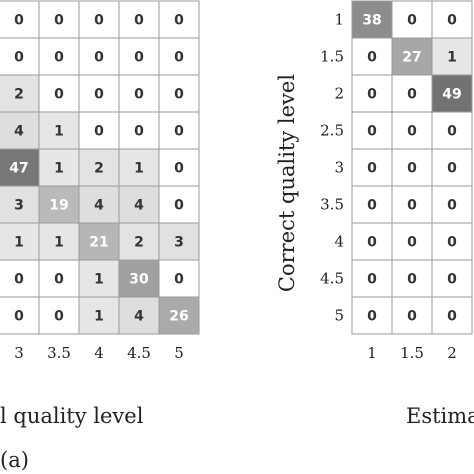 This screenshot has width=474, height=474. What do you see at coordinates (332, 205) in the screenshot?
I see `right-y-tick-label: 3.5` at bounding box center [332, 205].